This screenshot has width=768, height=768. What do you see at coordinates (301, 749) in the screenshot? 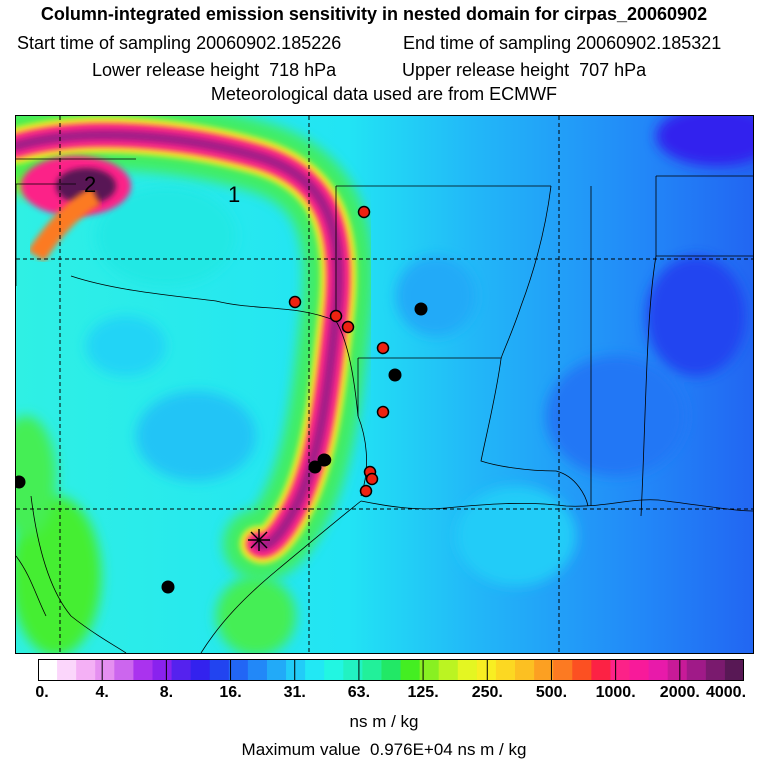
I see `max-label: Maximum value` at bounding box center [301, 749].